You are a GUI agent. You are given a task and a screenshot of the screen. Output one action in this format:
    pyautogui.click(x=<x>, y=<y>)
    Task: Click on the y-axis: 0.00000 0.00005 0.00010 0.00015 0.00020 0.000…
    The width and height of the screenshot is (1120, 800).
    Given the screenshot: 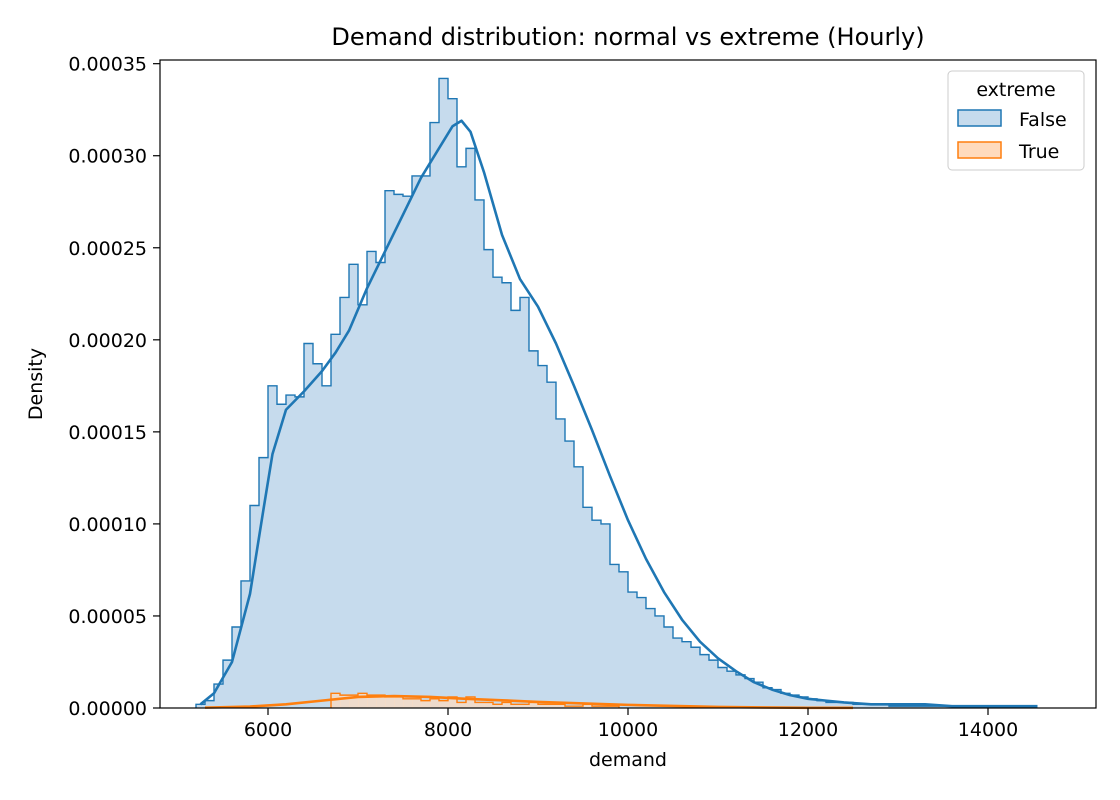 What is the action you would take?
    pyautogui.click(x=114, y=387)
    